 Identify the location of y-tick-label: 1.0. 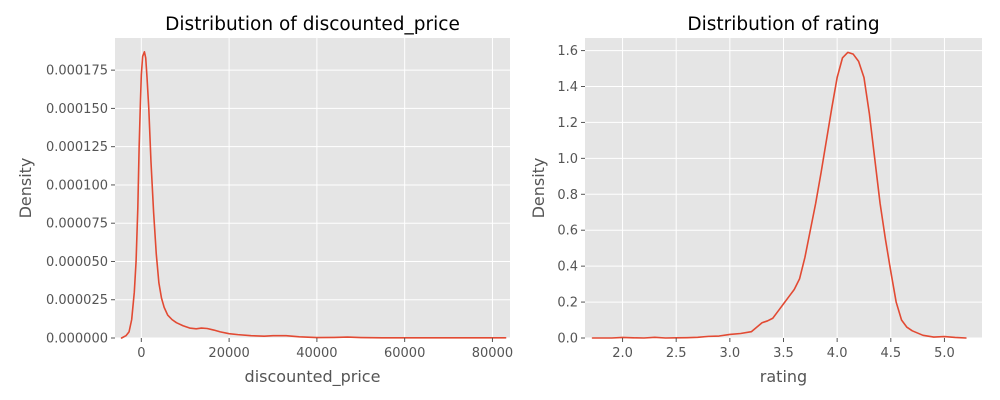
(567, 159).